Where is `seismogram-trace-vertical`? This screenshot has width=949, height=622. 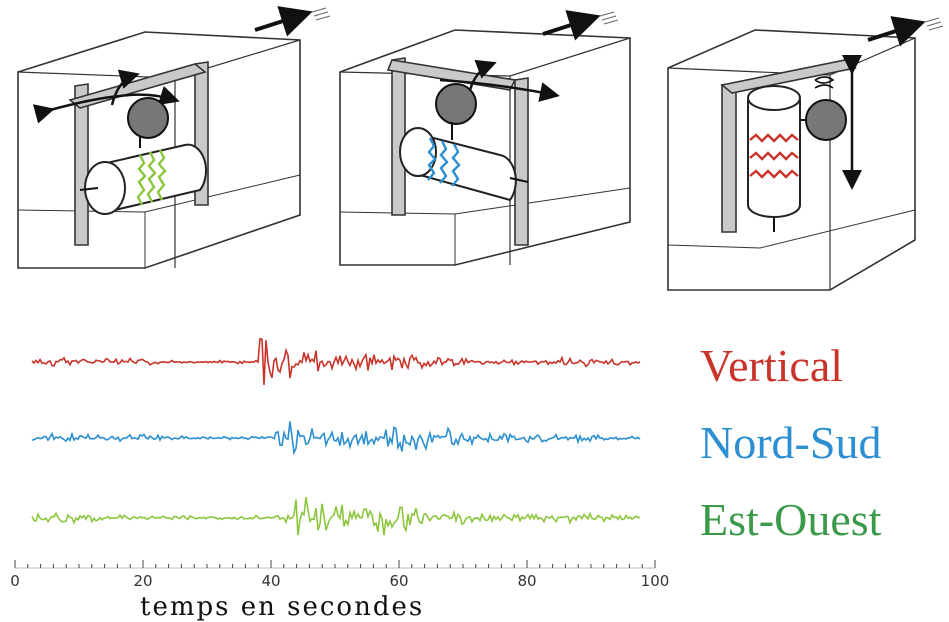 seismogram-trace-vertical is located at coordinates (336, 361).